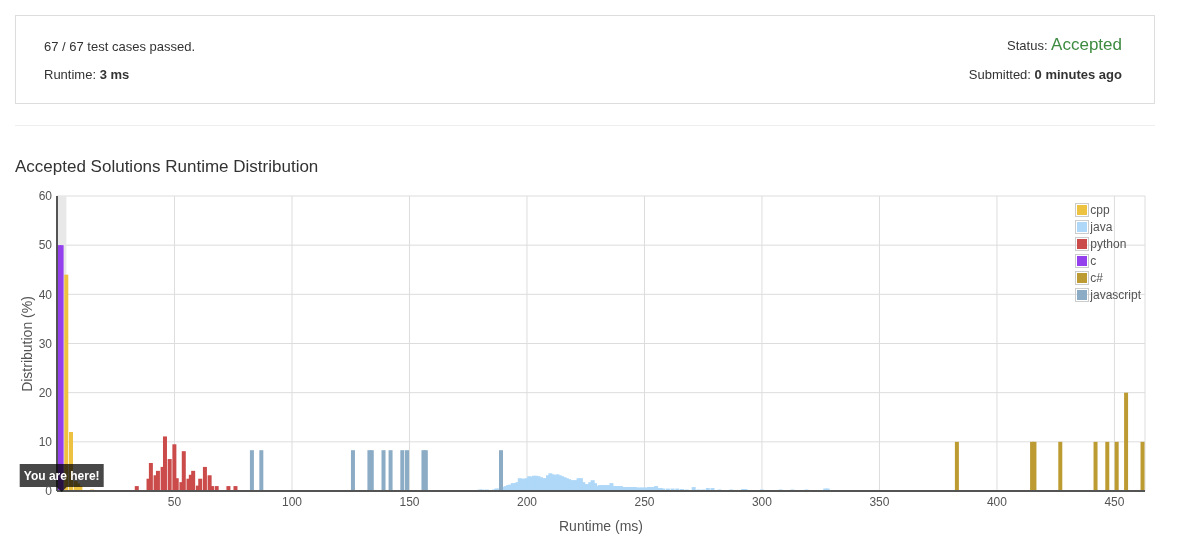 This screenshot has width=1189, height=538. What do you see at coordinates (45, 245) in the screenshot?
I see `y-tick-label: 50` at bounding box center [45, 245].